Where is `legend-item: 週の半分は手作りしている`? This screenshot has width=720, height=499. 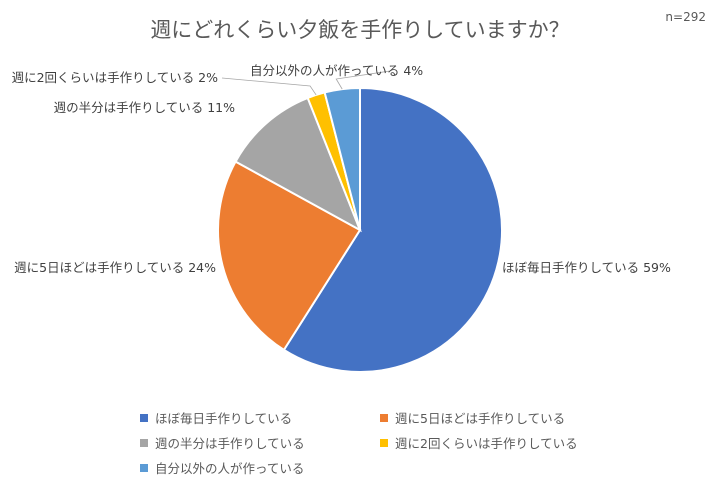 legend-item: 週の半分は手作りしている is located at coordinates (222, 442).